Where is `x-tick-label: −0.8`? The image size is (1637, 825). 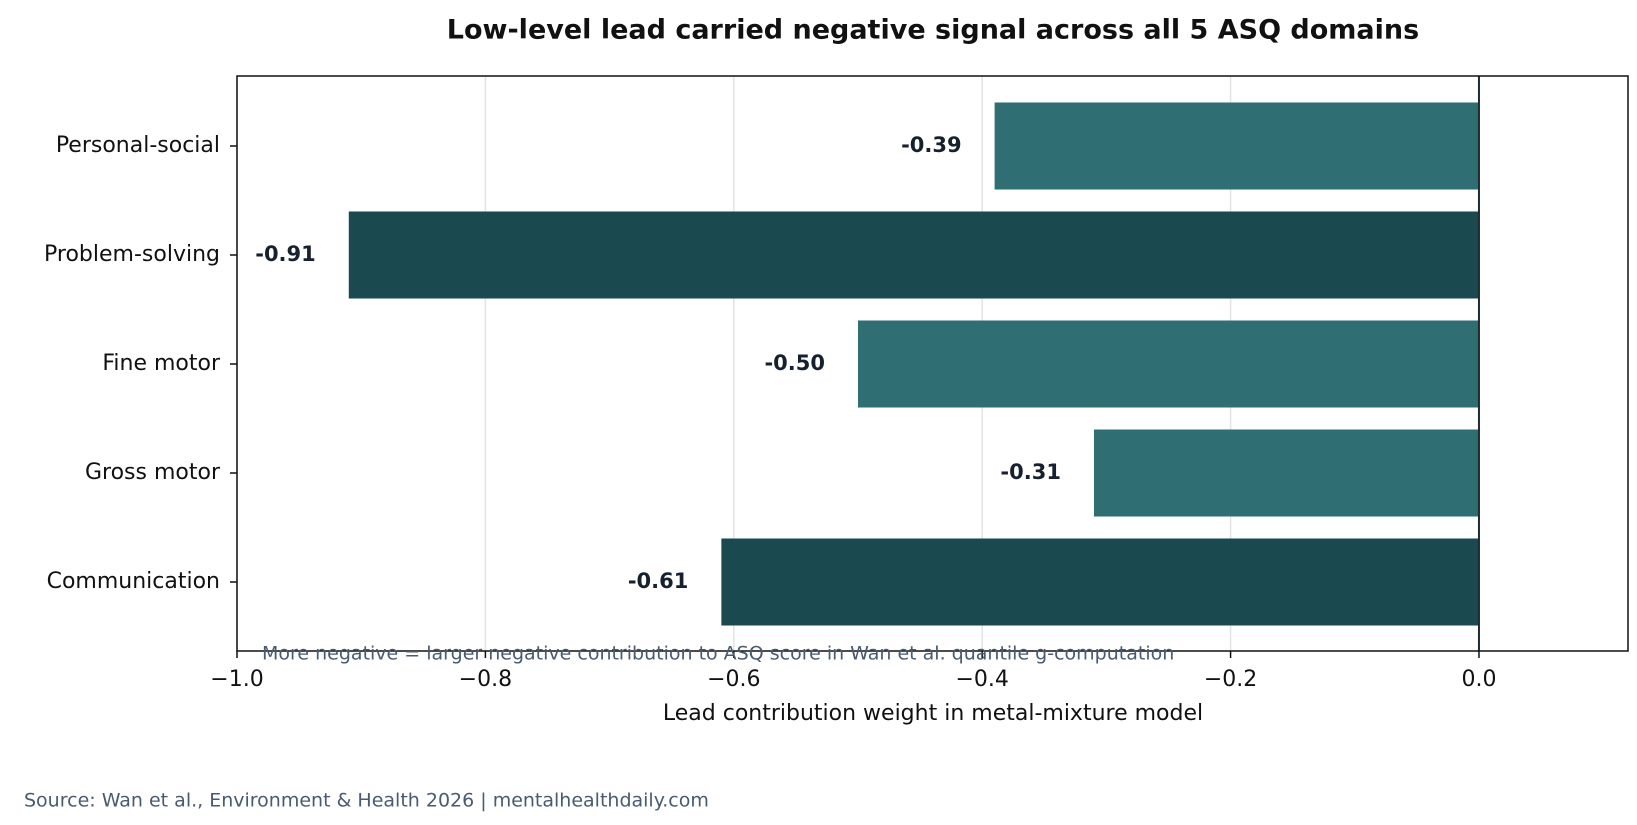
x-tick-label: −0.8 is located at coordinates (485, 679).